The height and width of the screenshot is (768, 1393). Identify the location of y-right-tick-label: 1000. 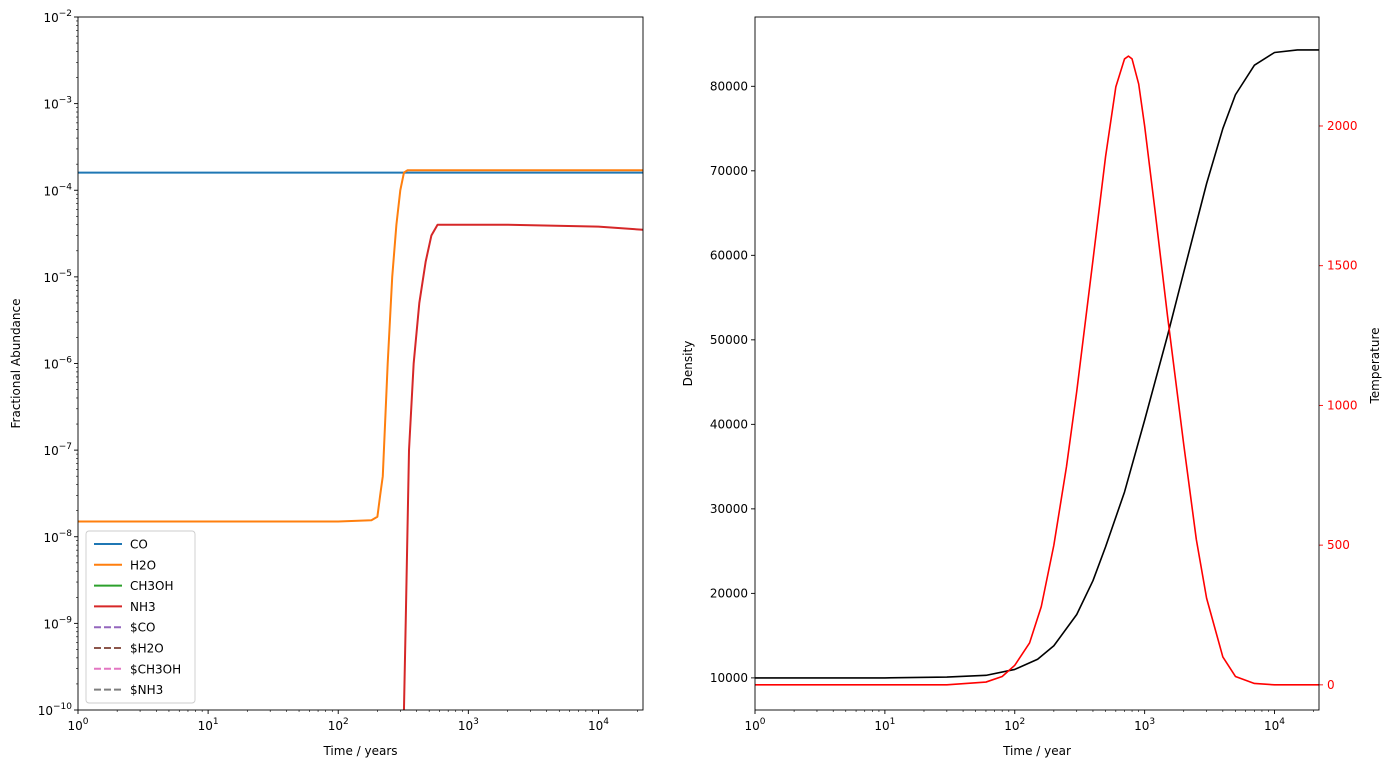
(1342, 405).